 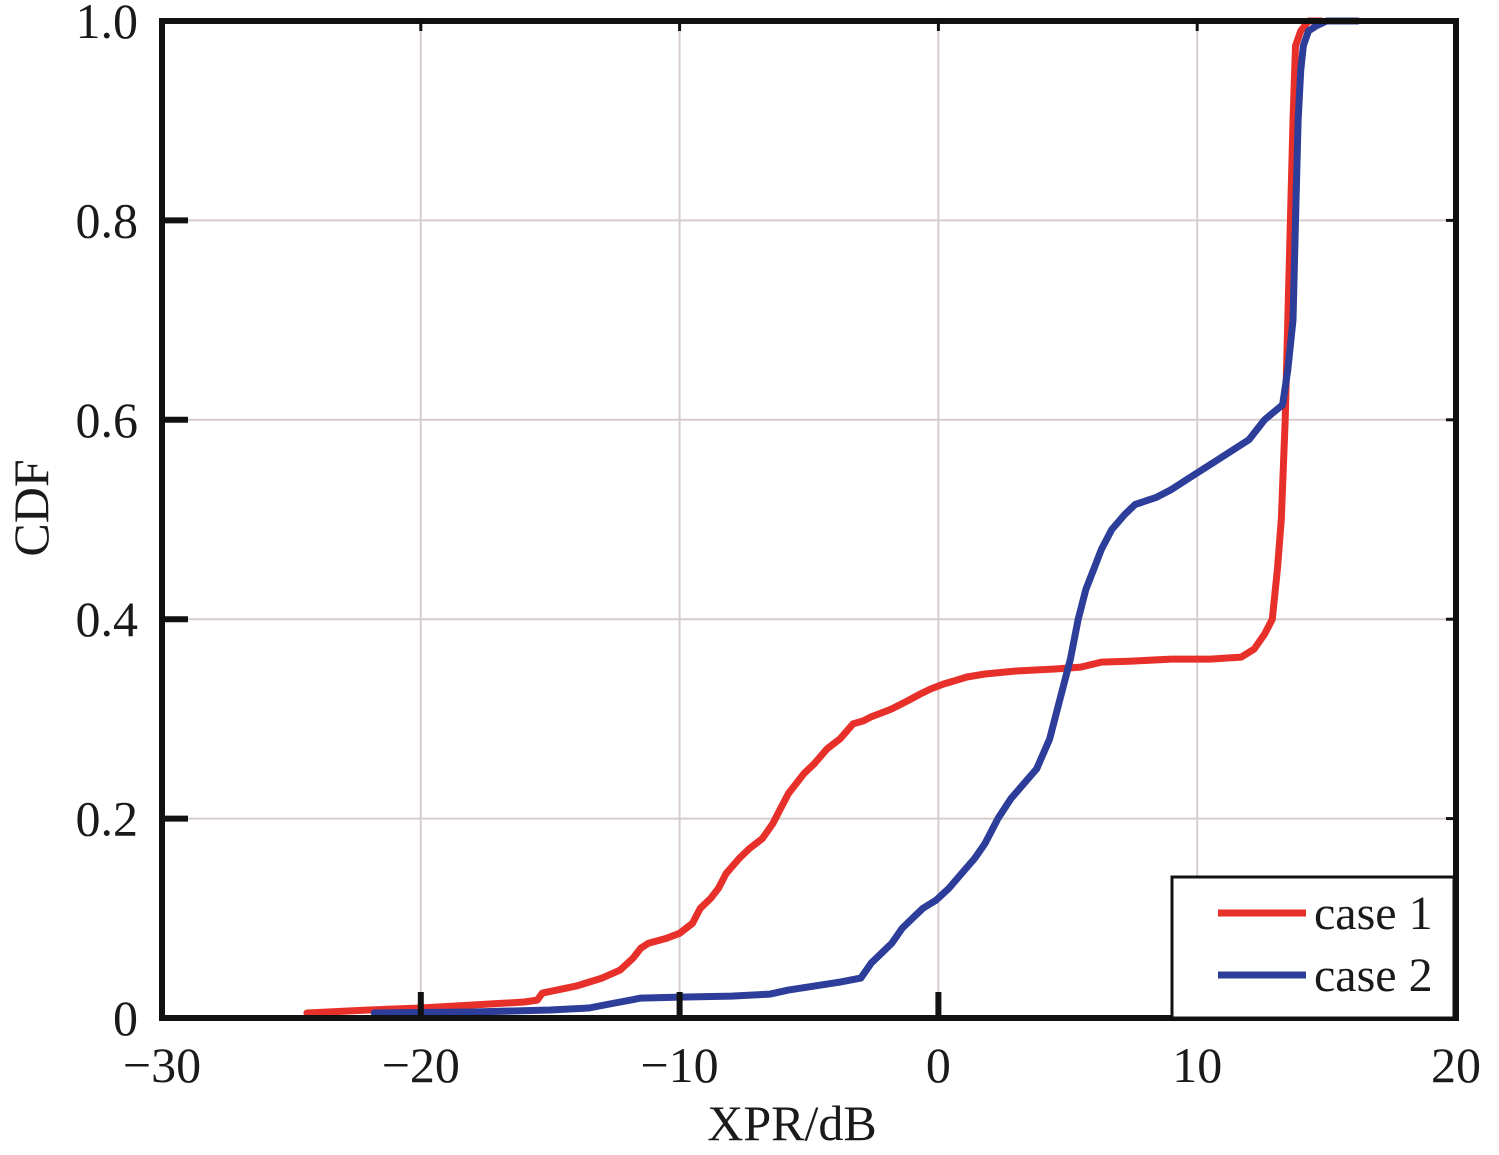 What do you see at coordinates (1197, 1065) in the screenshot?
I see `x-tick-label: 10` at bounding box center [1197, 1065].